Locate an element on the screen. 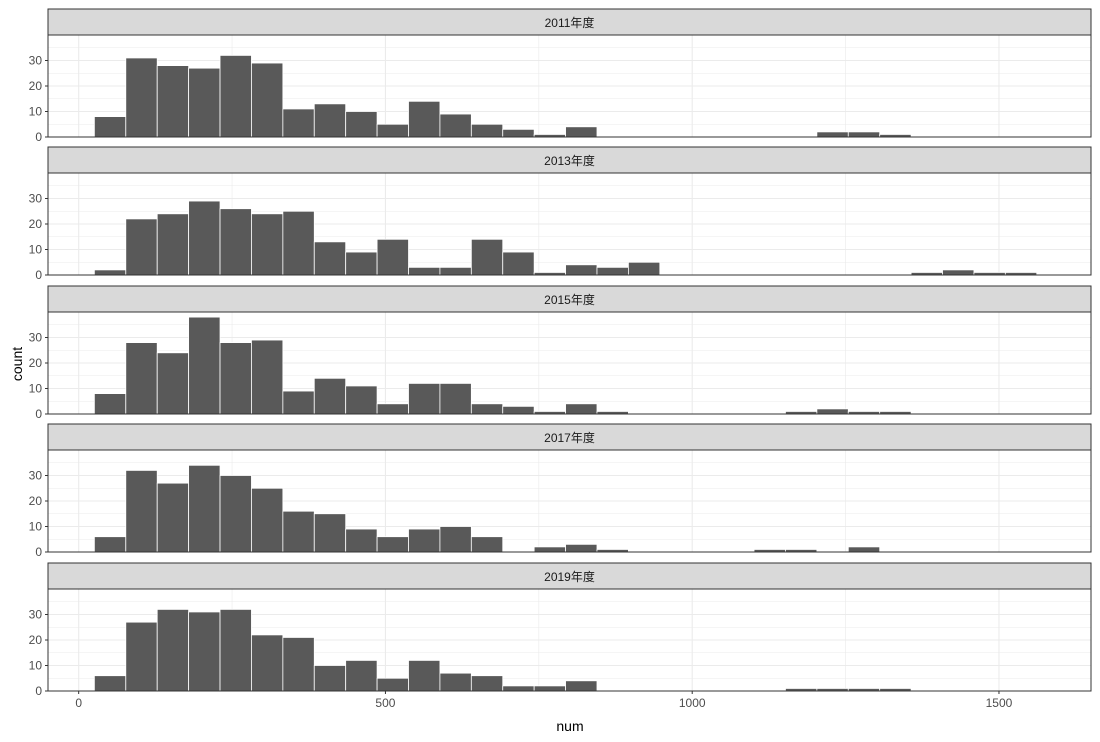 The height and width of the screenshot is (742, 1100). facet-strip-label: 2015年度 is located at coordinates (569, 299).